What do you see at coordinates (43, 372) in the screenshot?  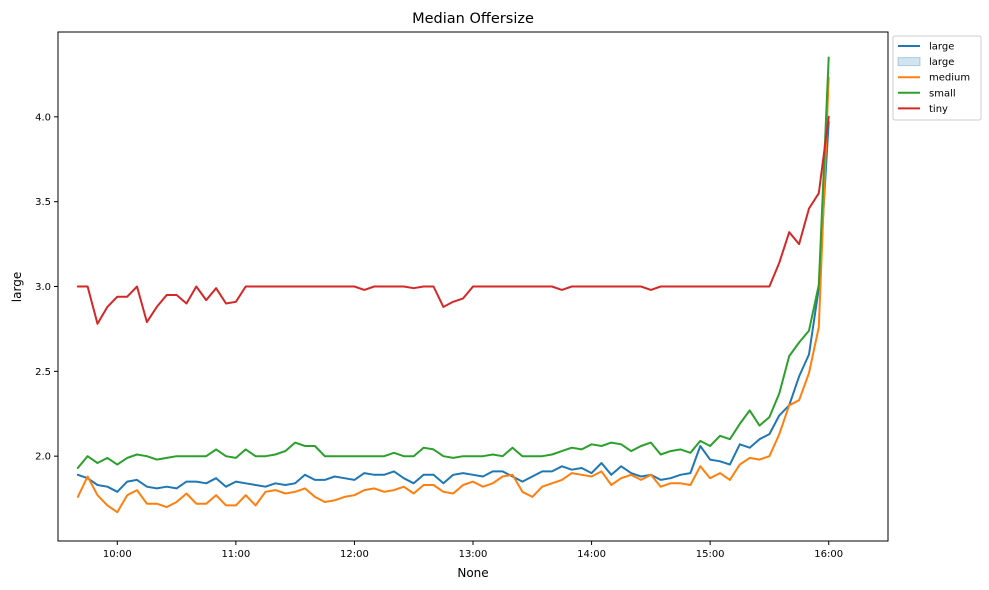 I see `y-tick-label: 2.5` at bounding box center [43, 372].